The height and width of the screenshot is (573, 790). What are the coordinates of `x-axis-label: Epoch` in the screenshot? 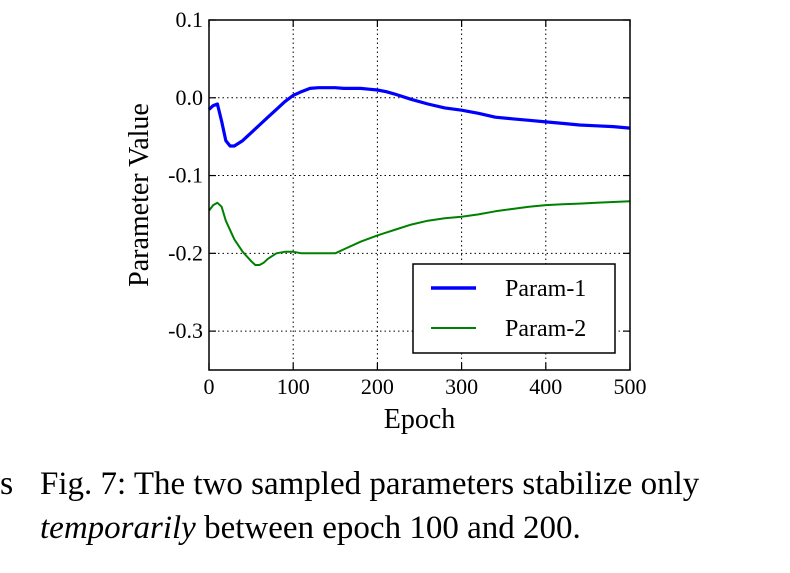 It's located at (420, 419).